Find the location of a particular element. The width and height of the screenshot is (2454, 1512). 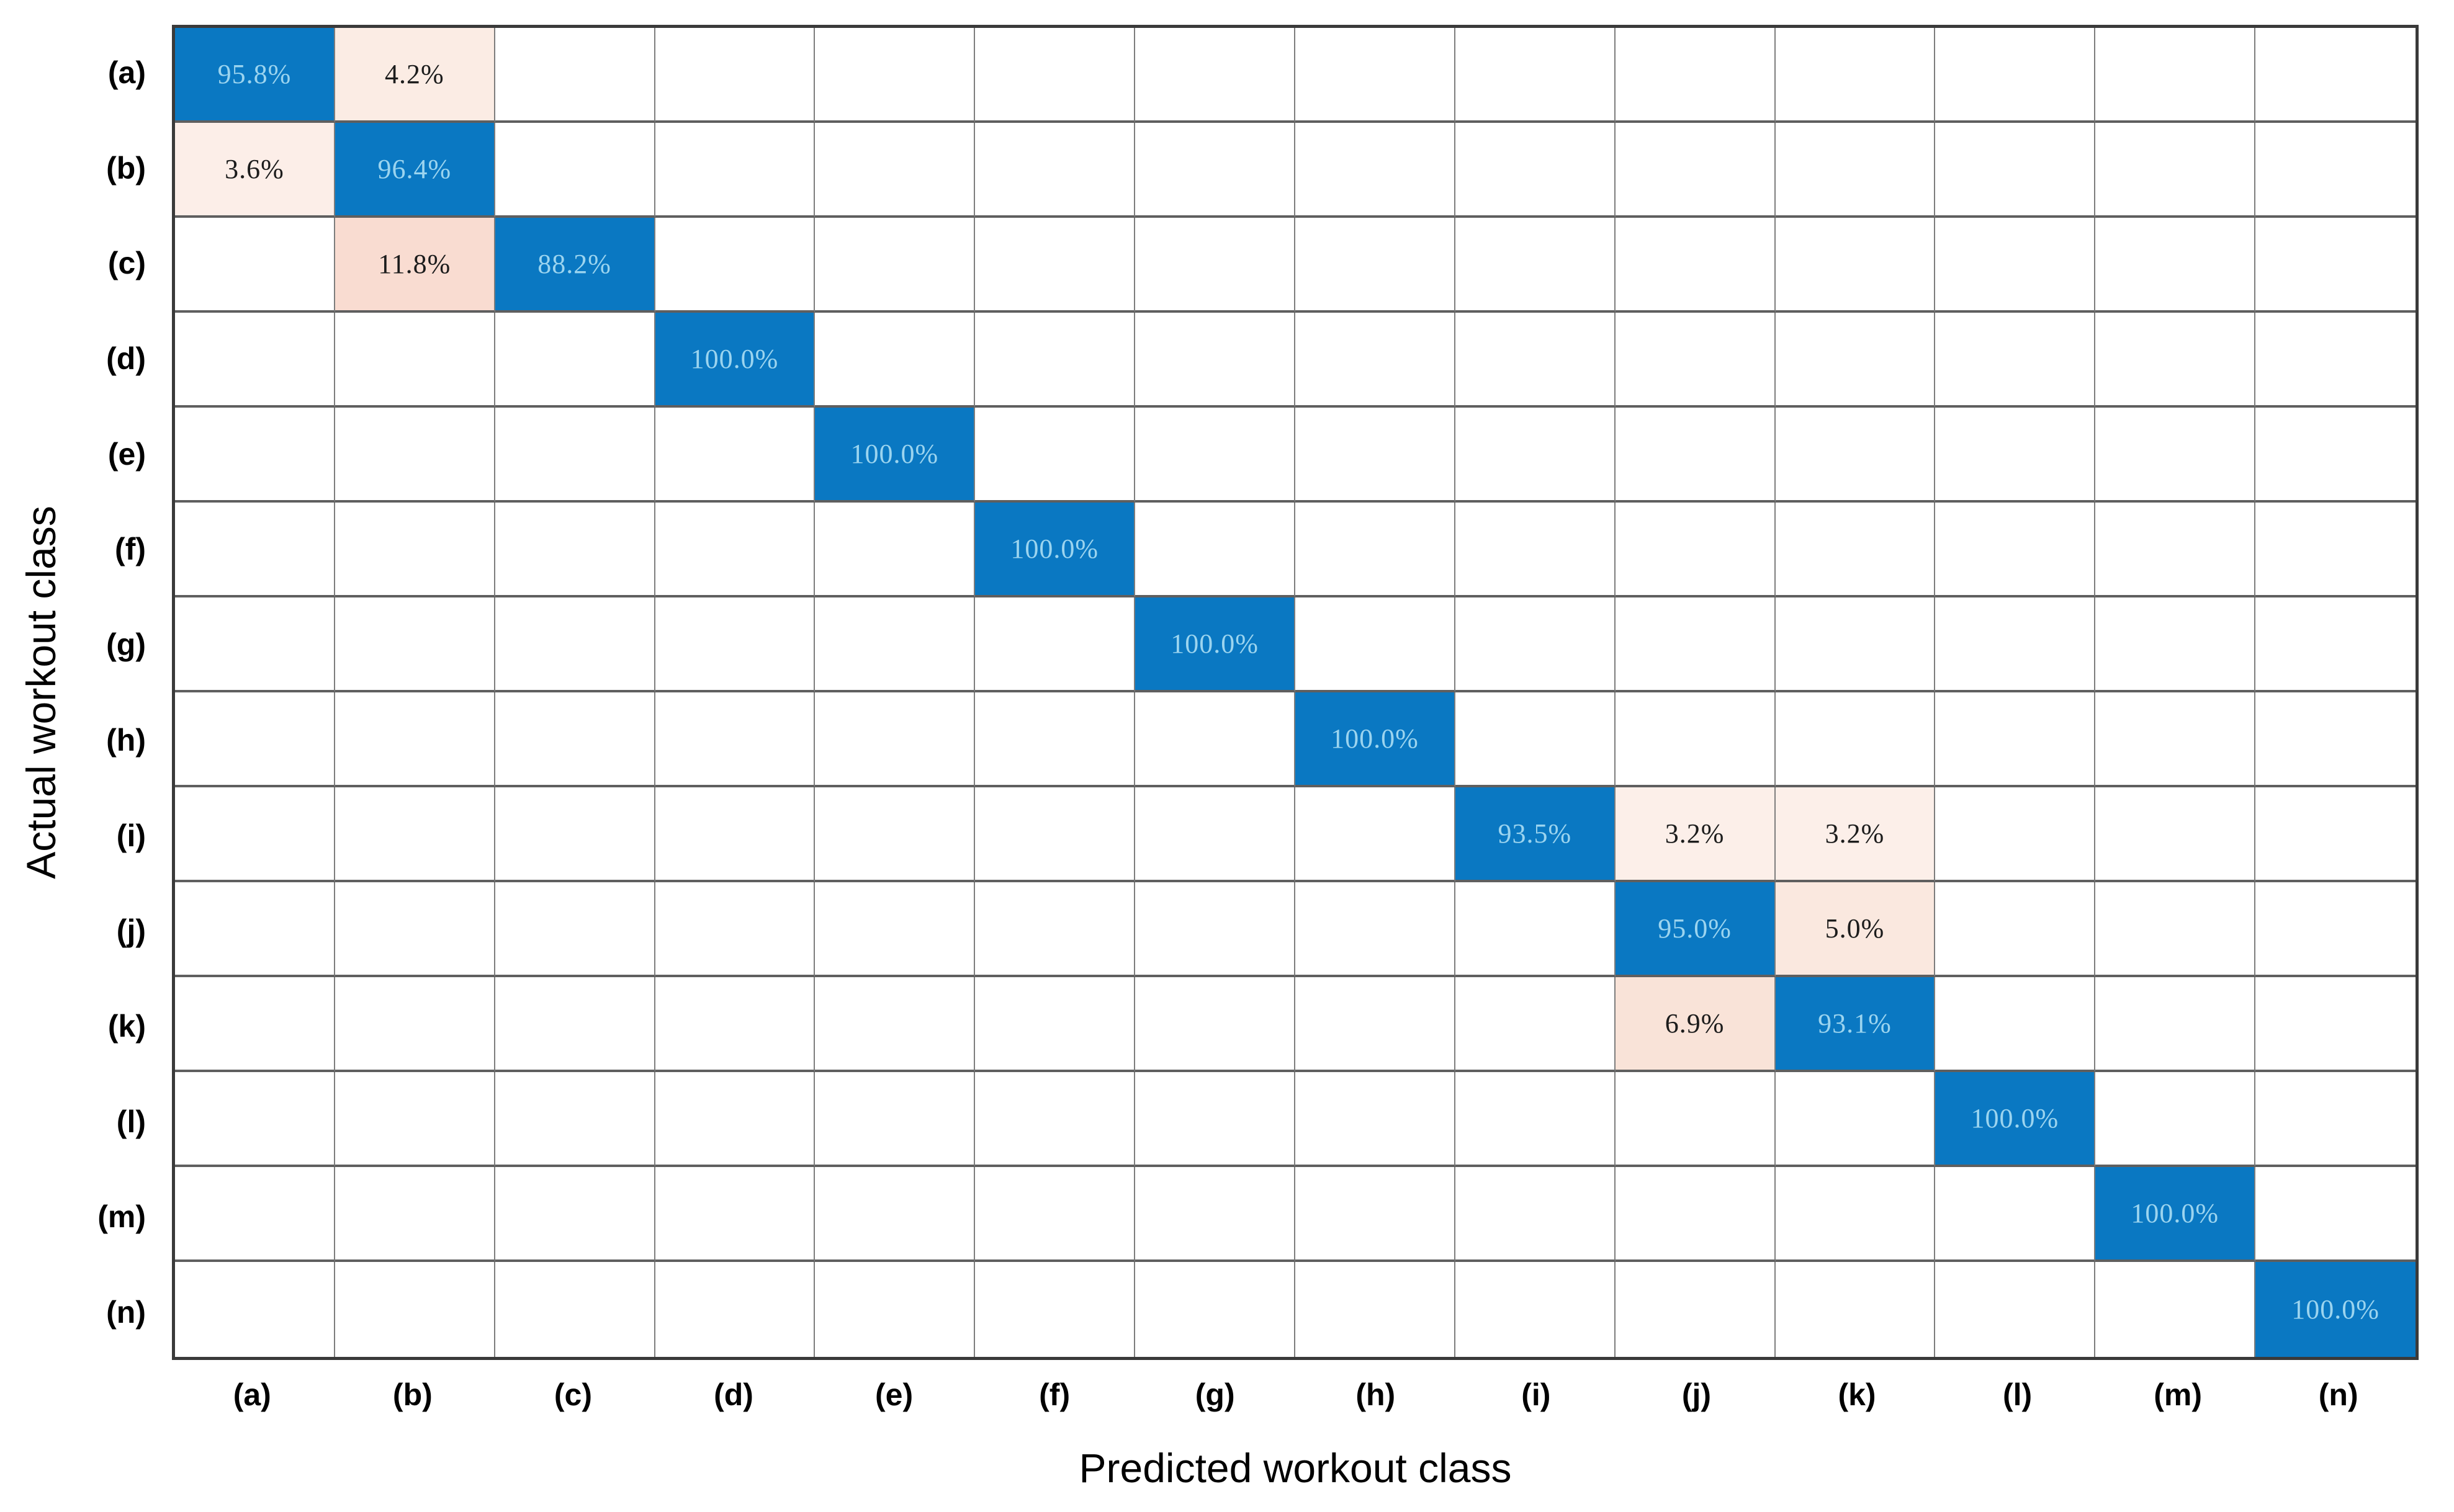

matrix-cell: 5.0% is located at coordinates (1855, 929).